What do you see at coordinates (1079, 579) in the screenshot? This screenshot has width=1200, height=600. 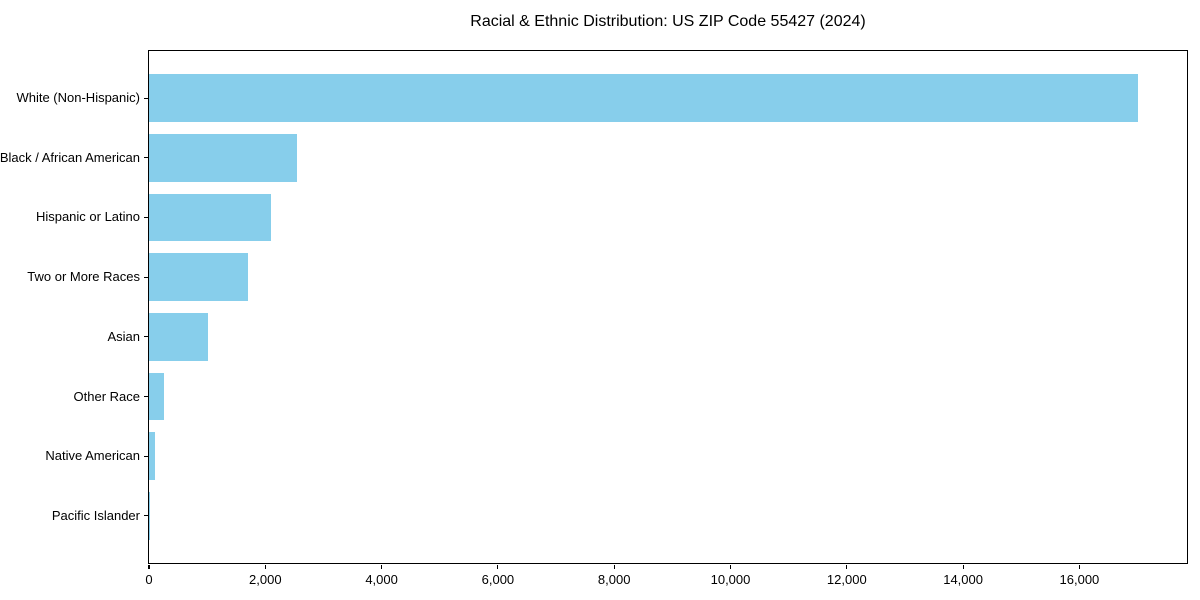 I see `x-tick-label: 16,000` at bounding box center [1079, 579].